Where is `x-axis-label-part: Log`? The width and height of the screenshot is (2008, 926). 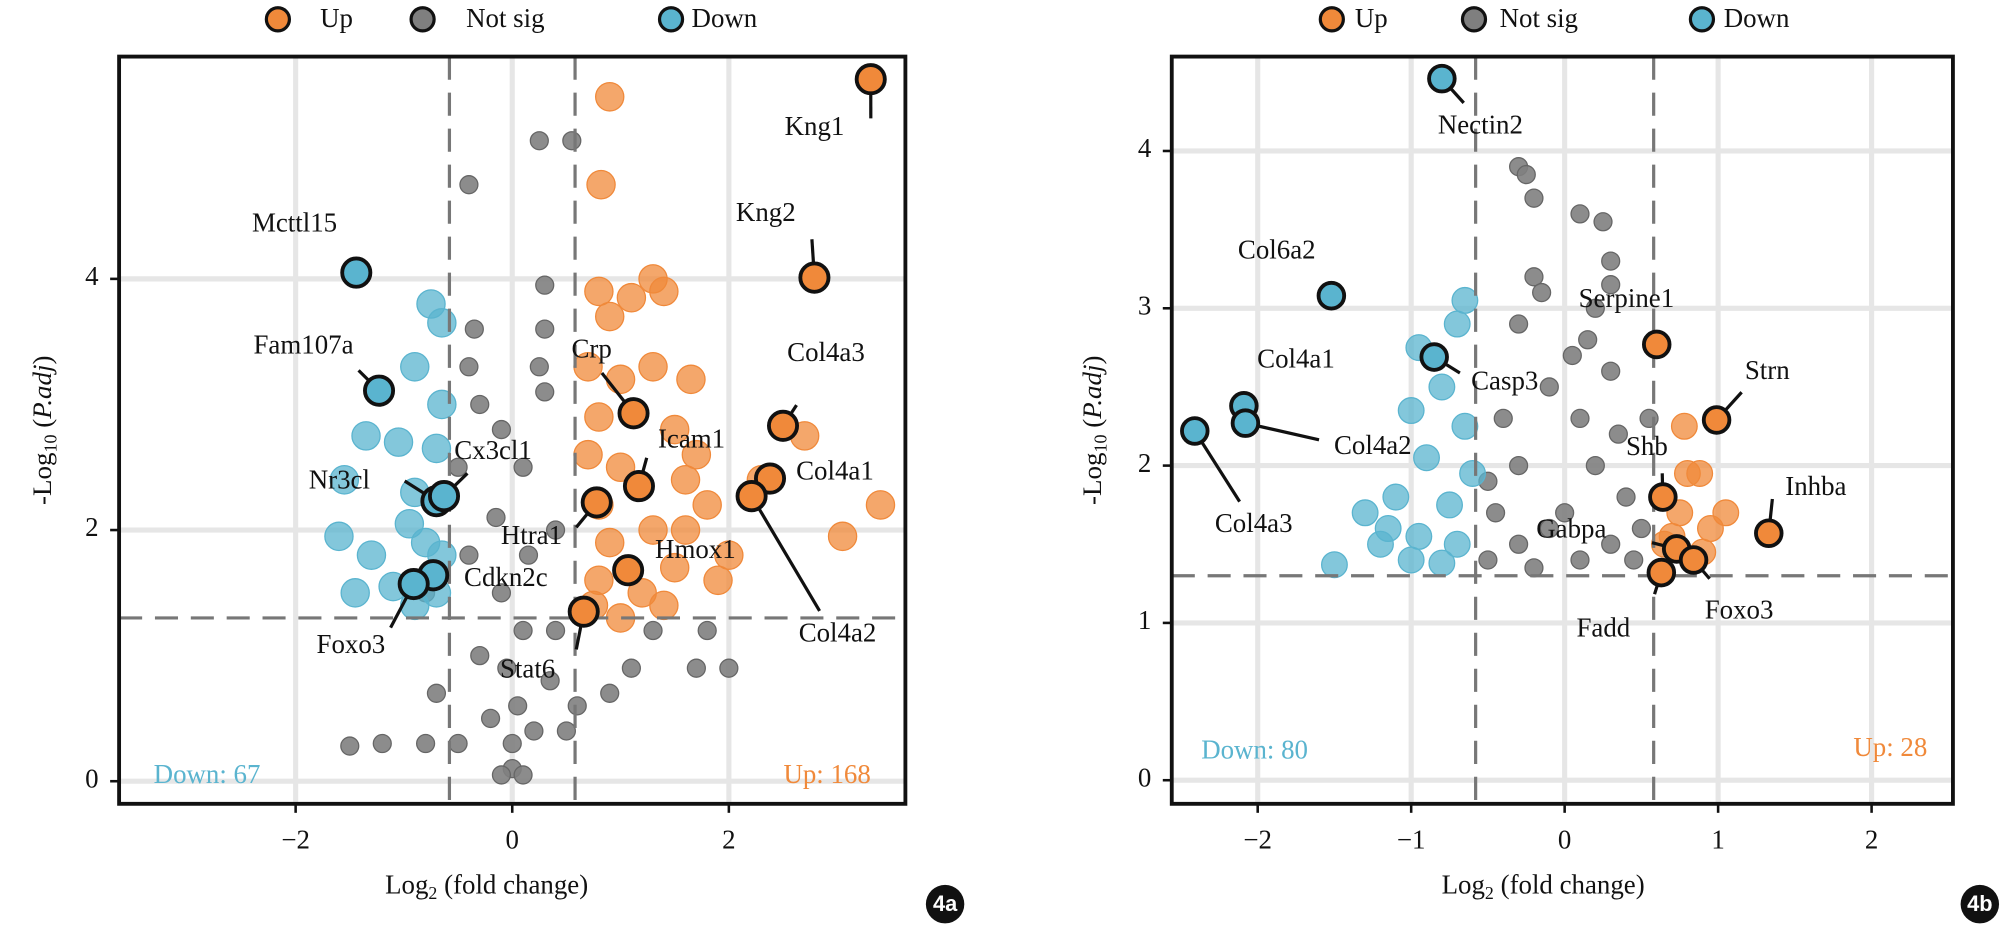 x-axis-label-part: Log is located at coordinates (1463, 885).